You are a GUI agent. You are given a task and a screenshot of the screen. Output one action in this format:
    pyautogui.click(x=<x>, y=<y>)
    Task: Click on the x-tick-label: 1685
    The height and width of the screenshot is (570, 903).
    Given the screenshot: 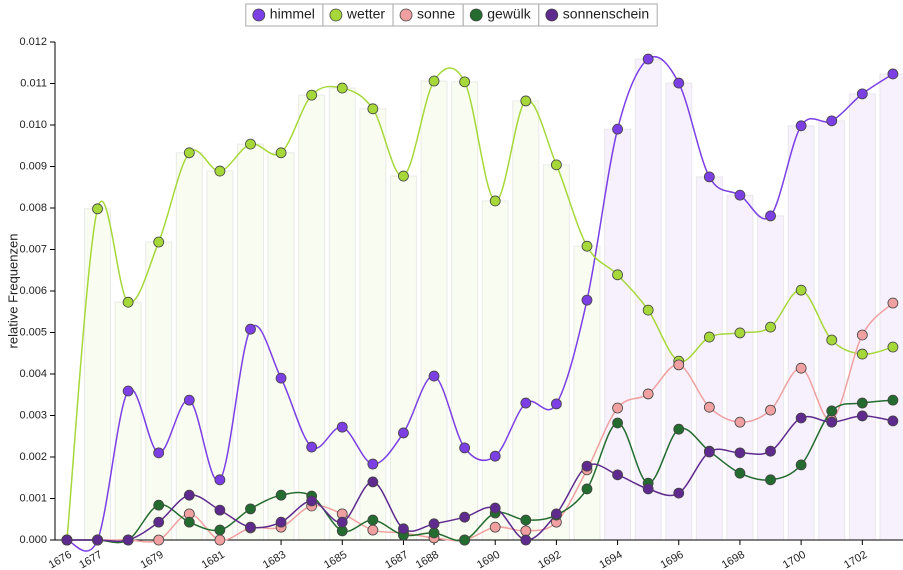 What is the action you would take?
    pyautogui.click(x=335, y=559)
    